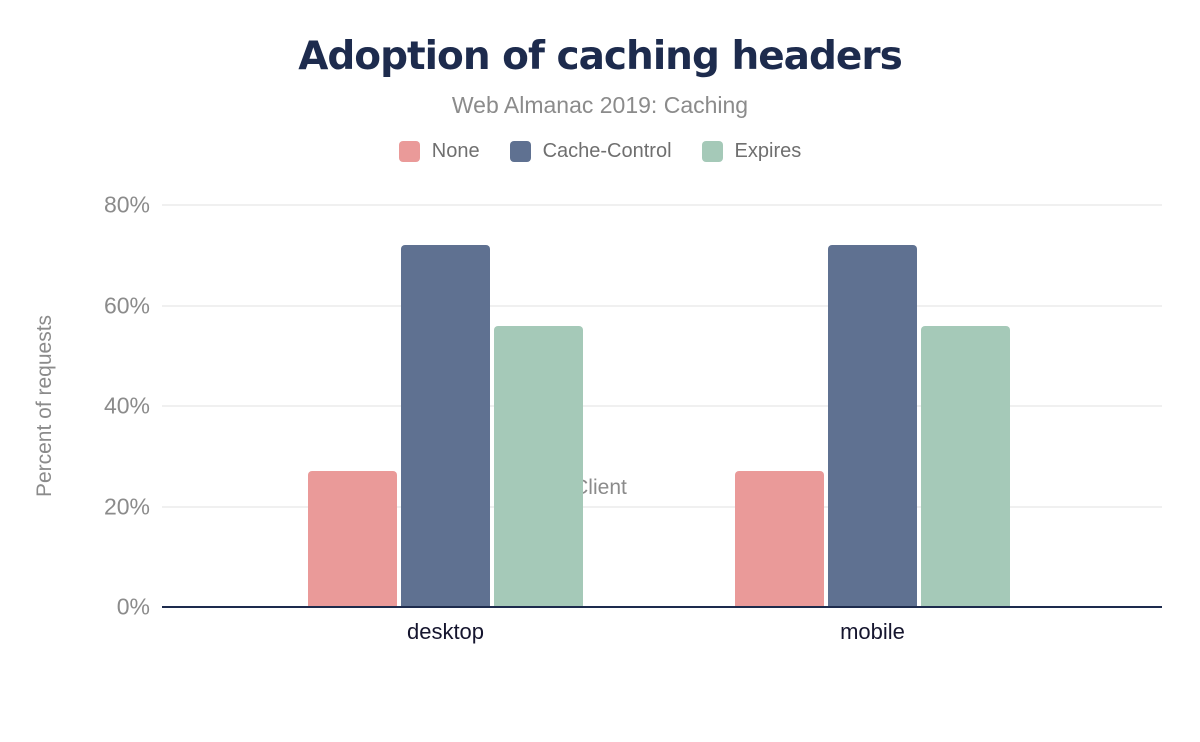 The image size is (1200, 742). What do you see at coordinates (445, 631) in the screenshot?
I see `x-category-label-desktop: desktop` at bounding box center [445, 631].